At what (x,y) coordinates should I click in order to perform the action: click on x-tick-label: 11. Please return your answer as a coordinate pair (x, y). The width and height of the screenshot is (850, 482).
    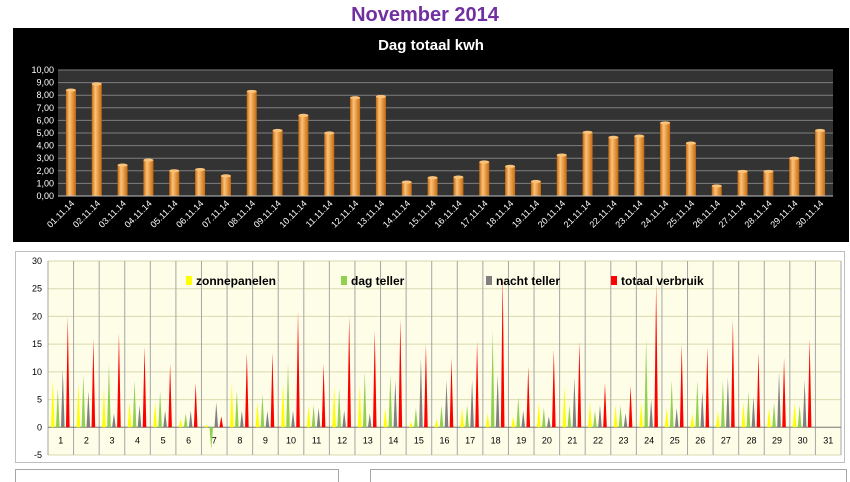
    Looking at the image, I should click on (316, 440).